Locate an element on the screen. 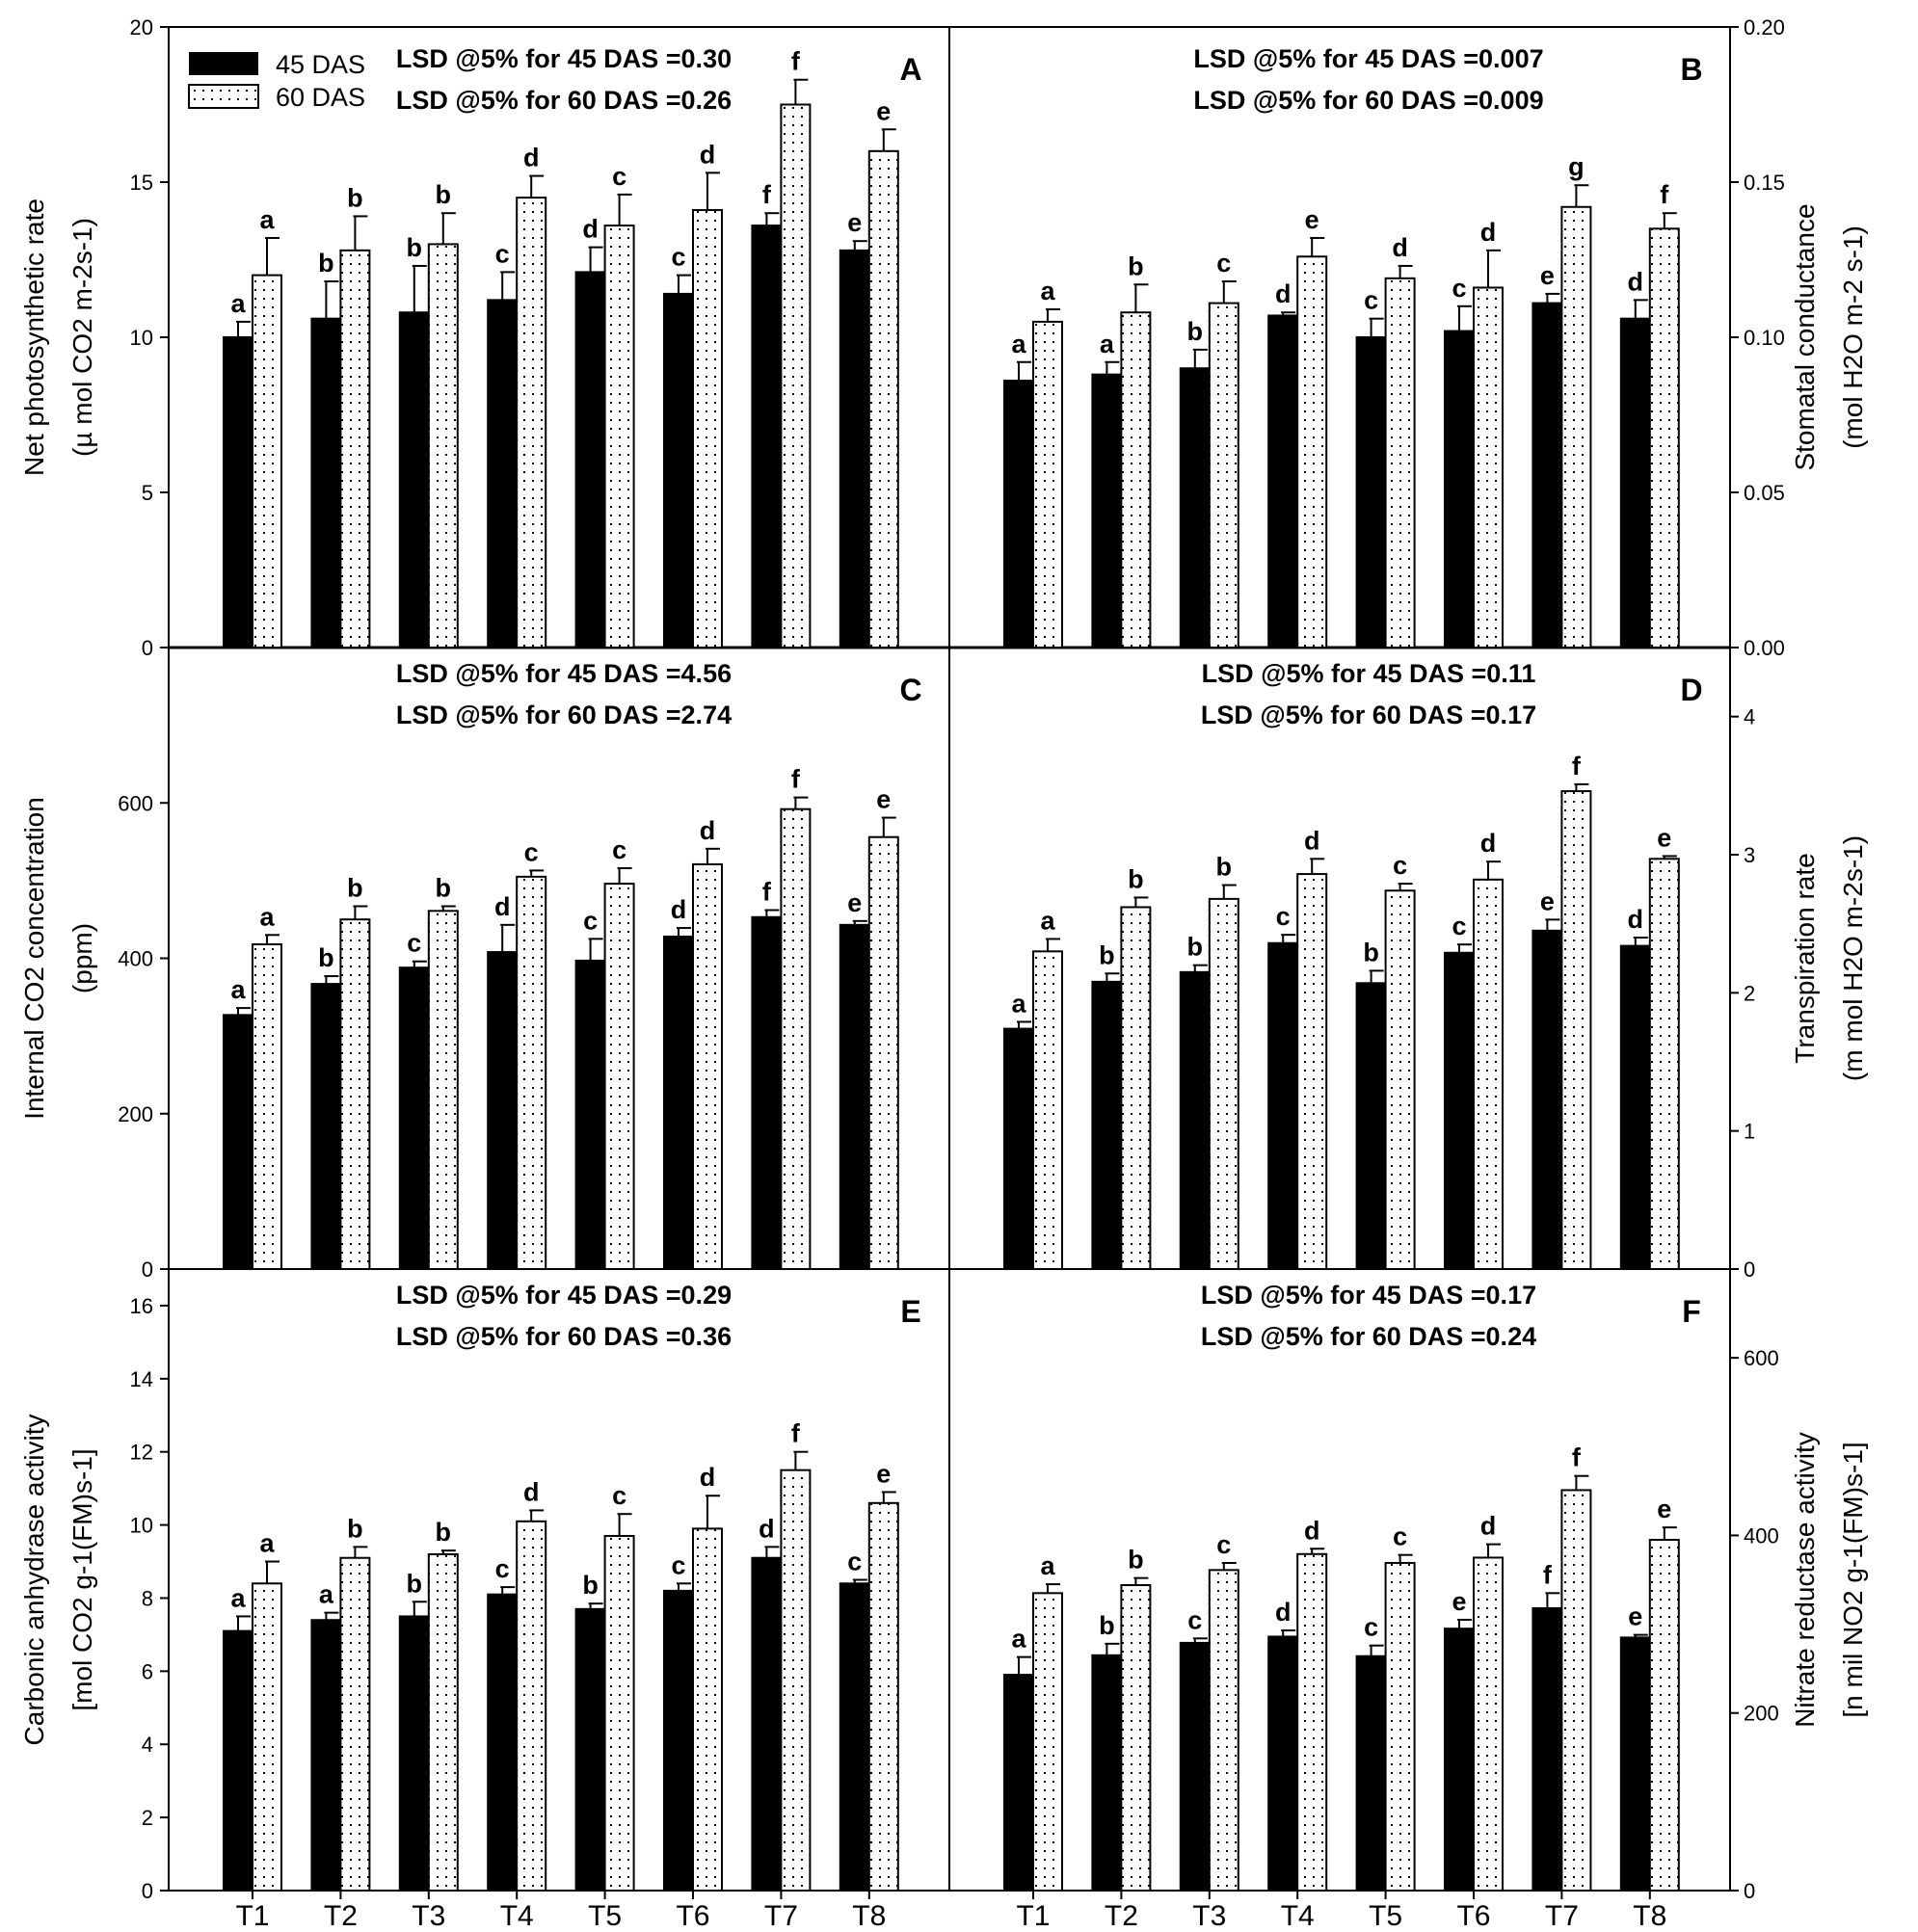 Image resolution: width=1918 pixels, height=1932 pixels. x-tick-label: T2 is located at coordinates (1121, 1916).